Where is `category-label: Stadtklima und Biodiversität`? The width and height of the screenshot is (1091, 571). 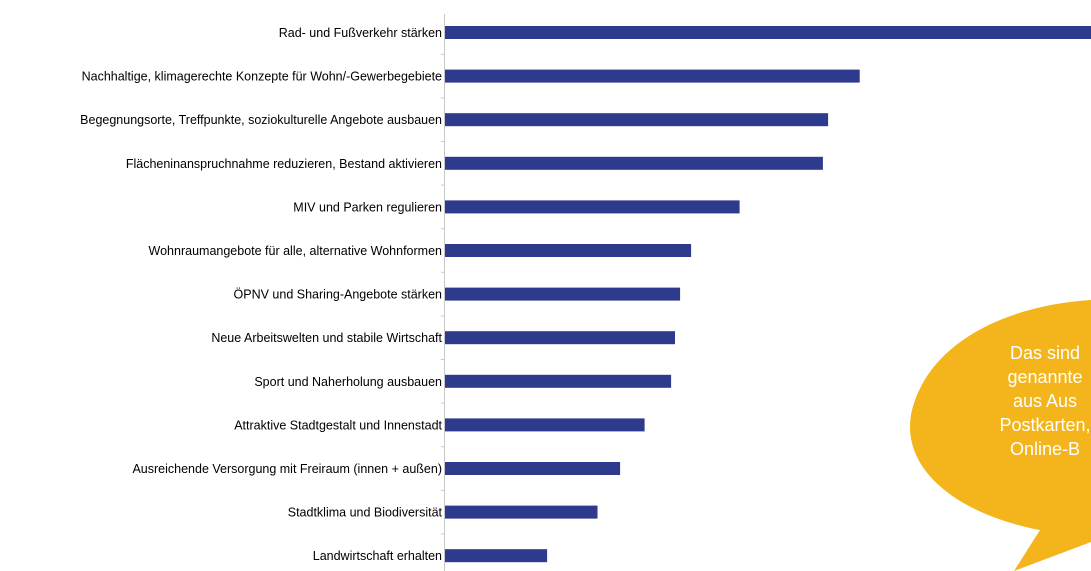 category-label: Stadtklima und Biodiversität is located at coordinates (365, 513).